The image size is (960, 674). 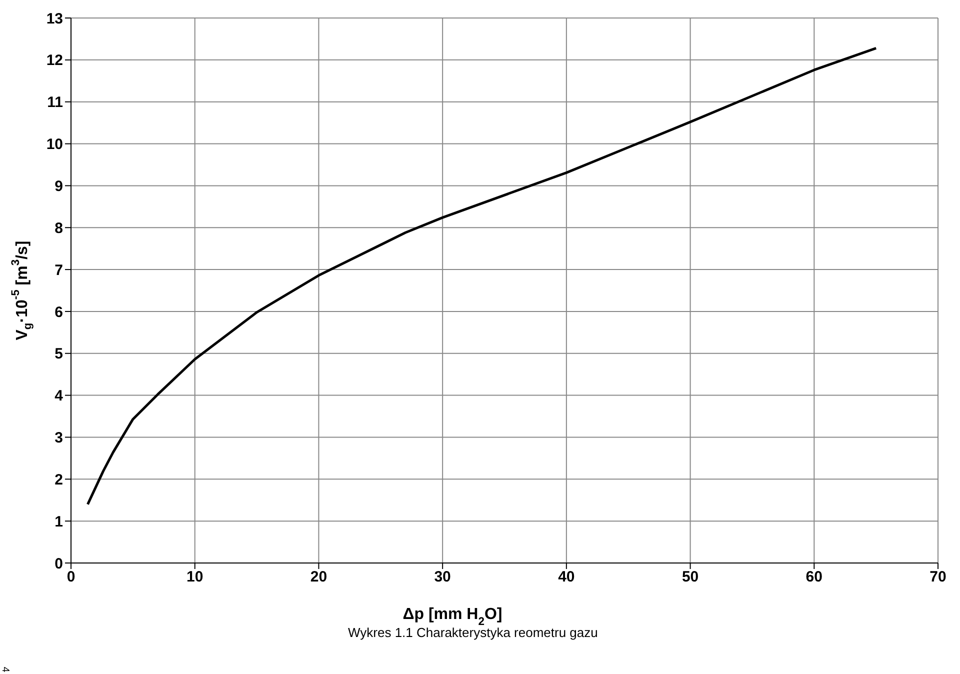 I want to click on y-tick-label: 5, so click(x=58, y=354).